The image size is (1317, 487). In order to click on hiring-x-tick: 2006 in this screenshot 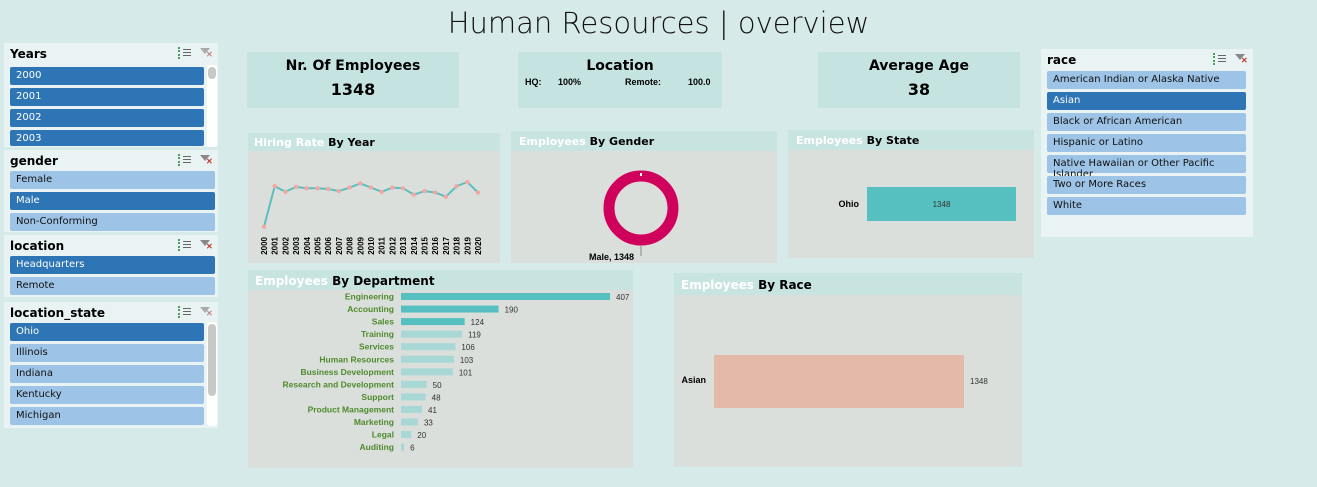, I will do `click(328, 245)`.